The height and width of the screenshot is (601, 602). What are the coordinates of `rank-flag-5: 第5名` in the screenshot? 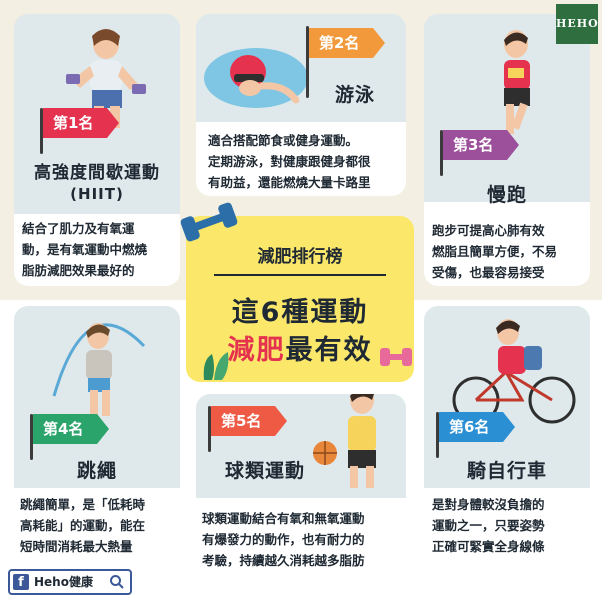 It's located at (249, 421).